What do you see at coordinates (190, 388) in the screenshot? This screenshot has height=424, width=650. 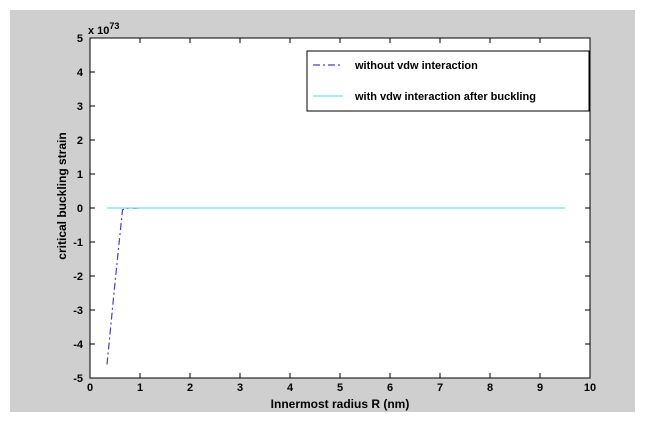 I see `x-tick-label: 2` at bounding box center [190, 388].